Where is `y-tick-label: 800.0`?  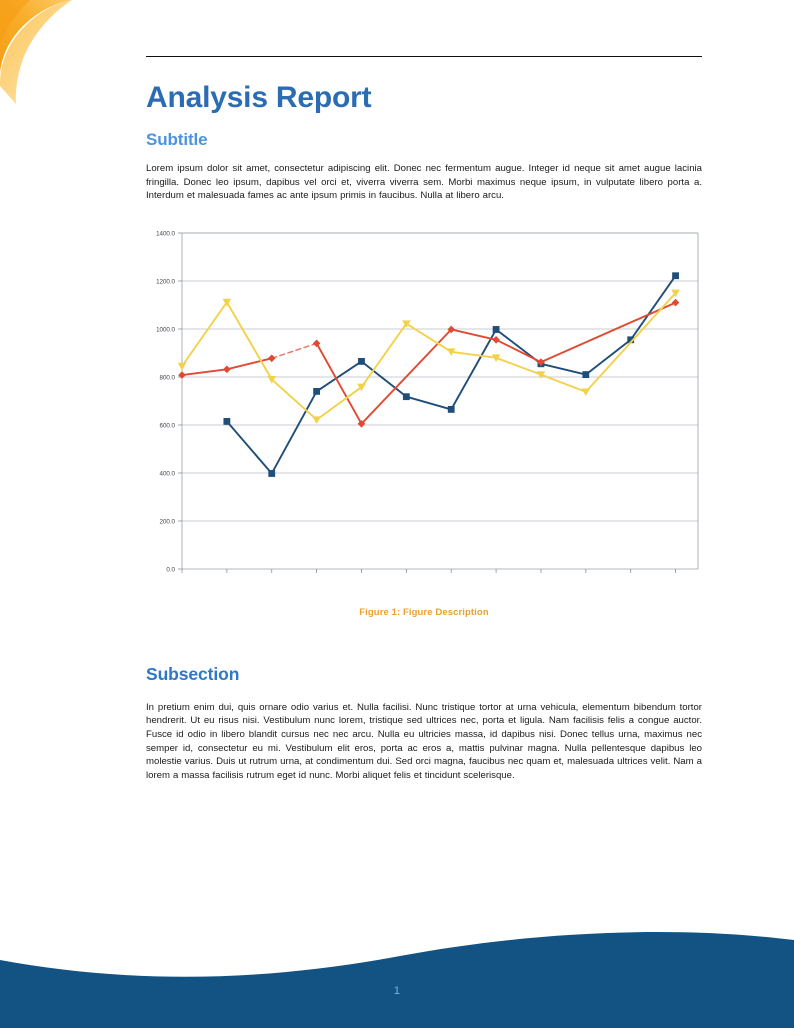
y-tick-label: 800.0 is located at coordinates (168, 377).